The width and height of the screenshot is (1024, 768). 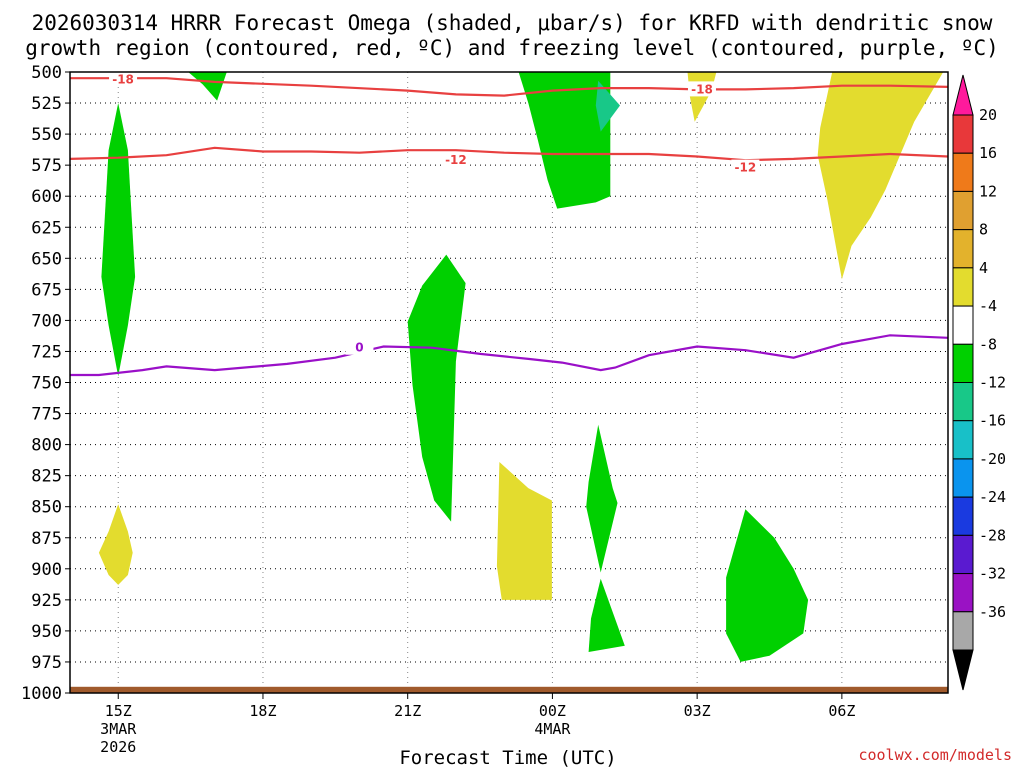 I want to click on x-tick-label: 00Z, so click(x=552, y=711).